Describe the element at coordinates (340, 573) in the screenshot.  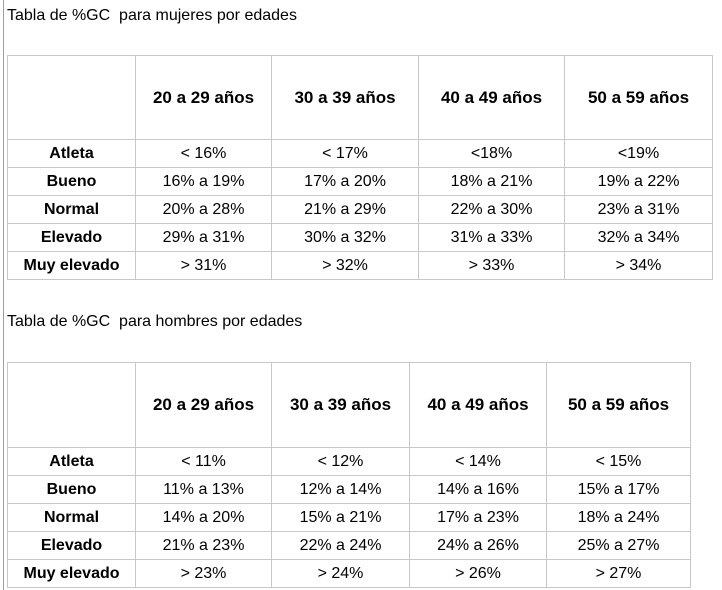
I see `table-cell: > 24%` at that location.